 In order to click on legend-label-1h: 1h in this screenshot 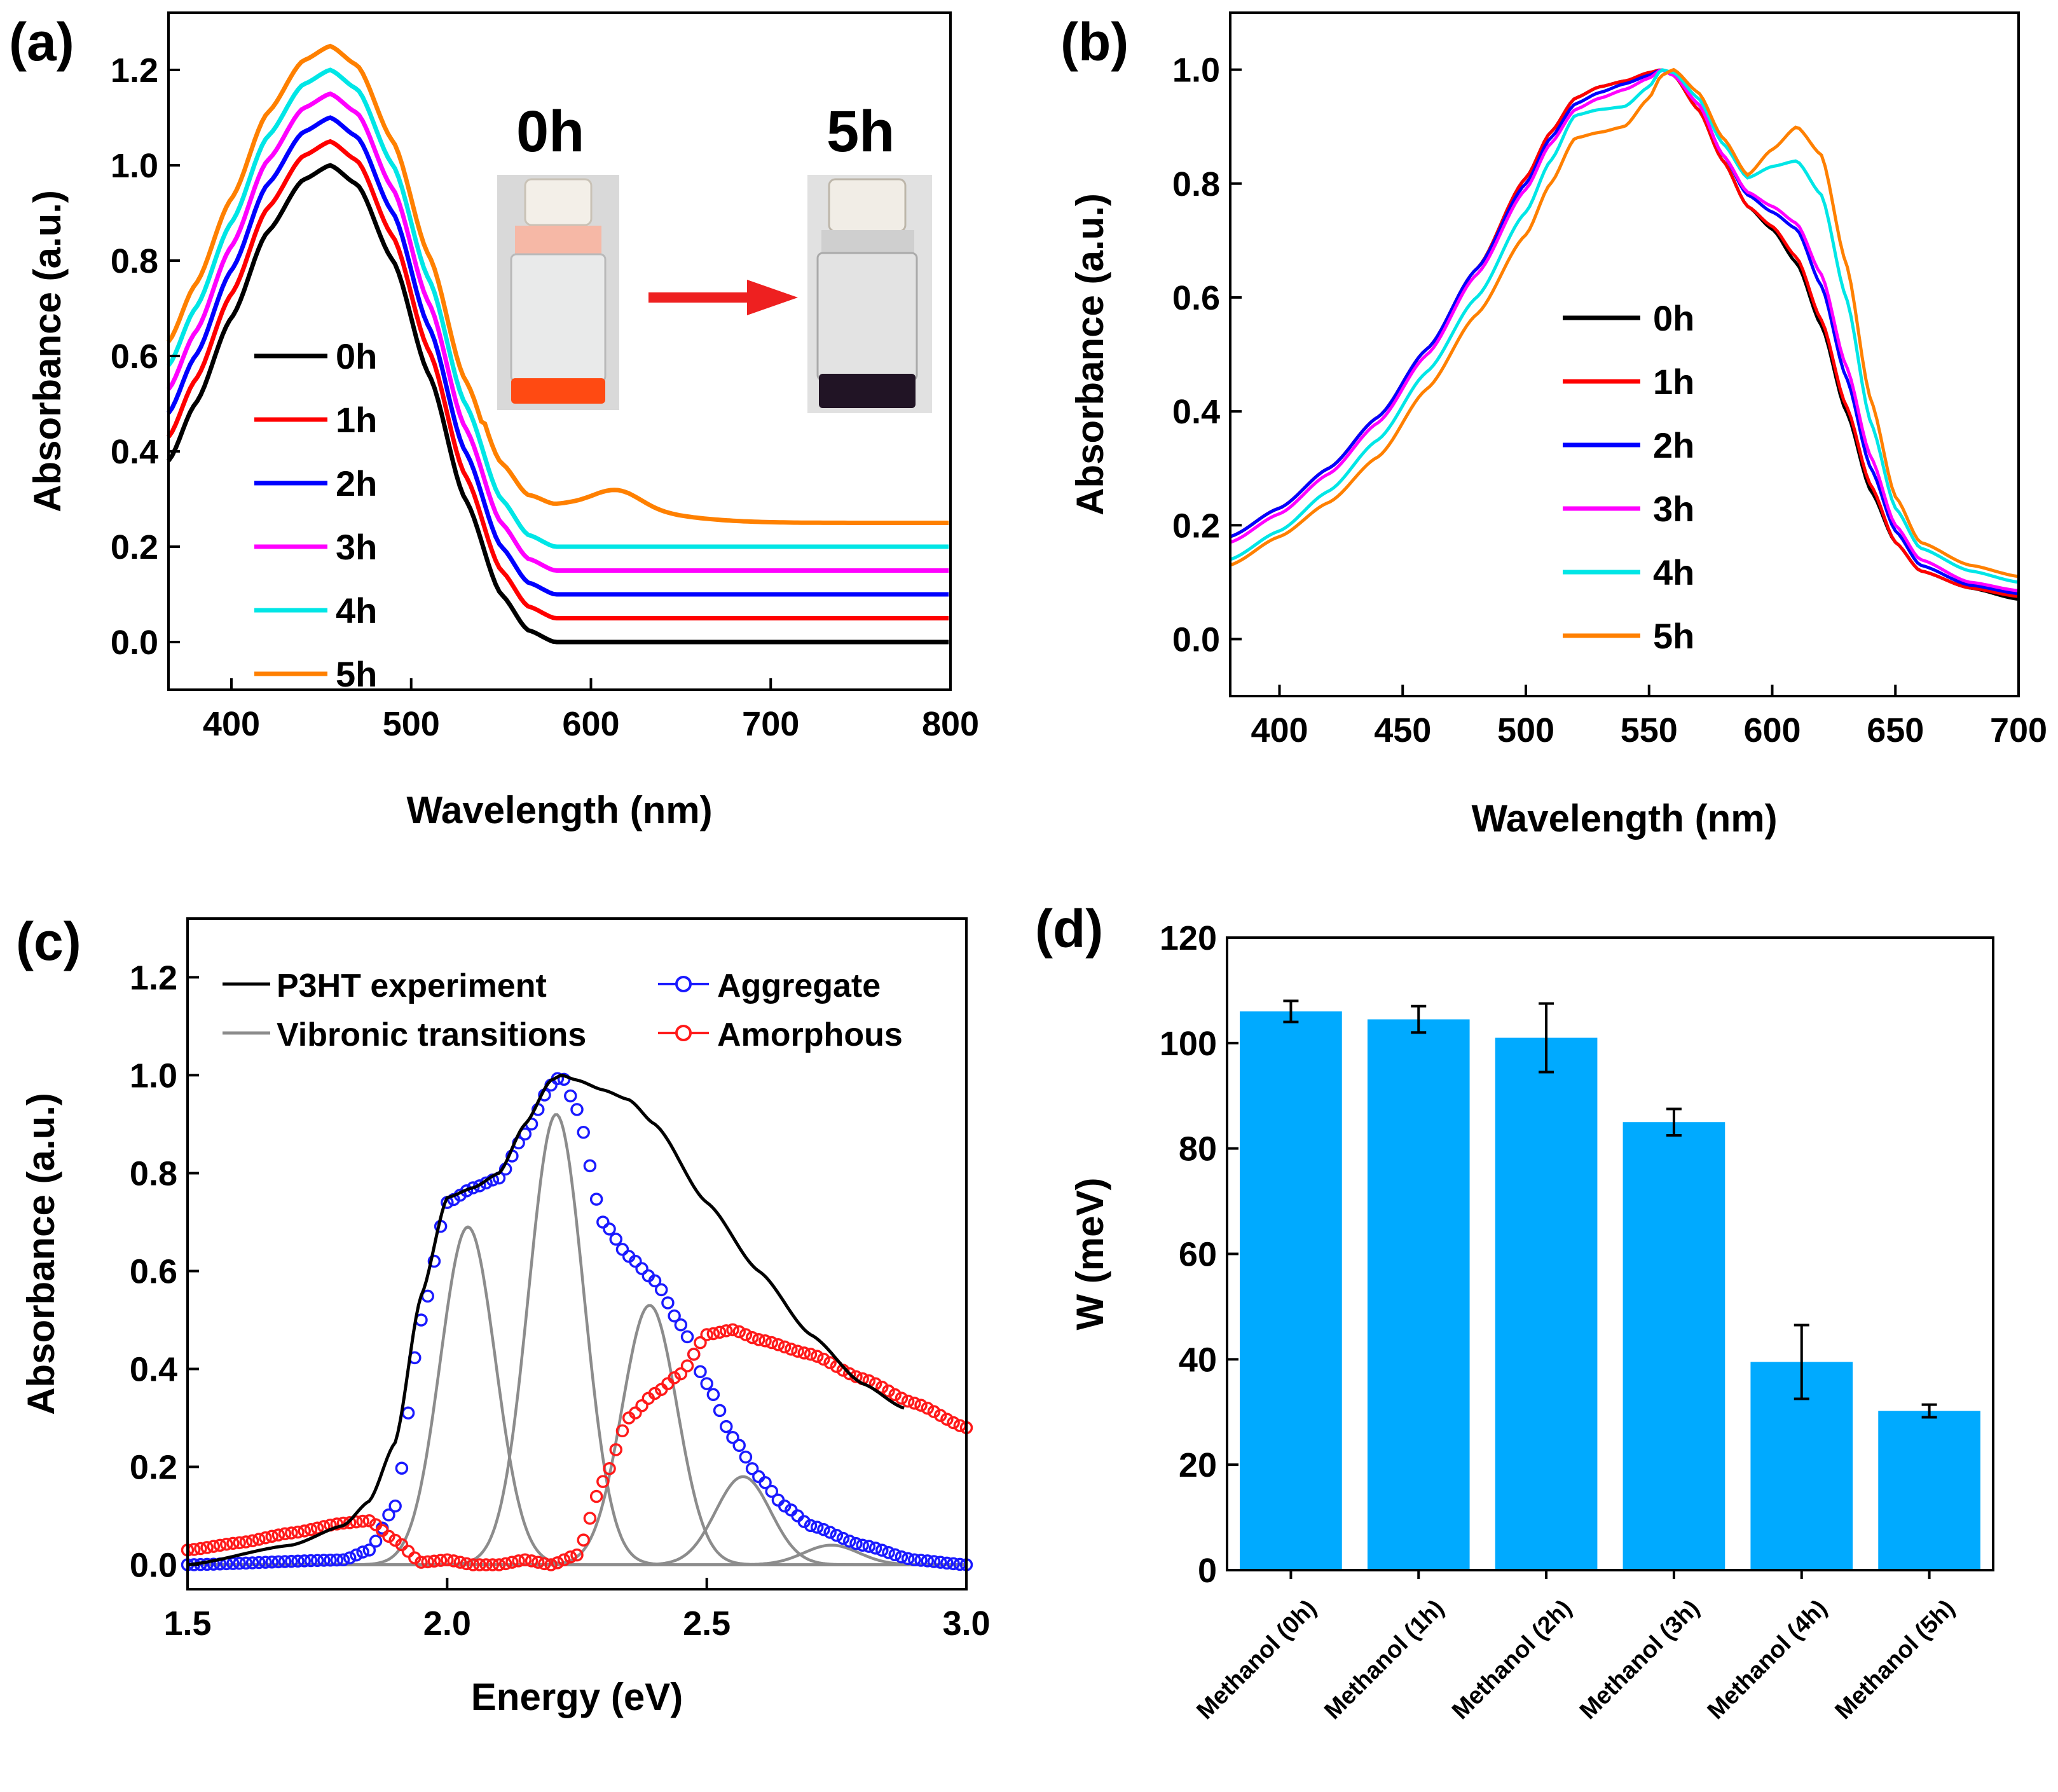, I will do `click(1673, 382)`.